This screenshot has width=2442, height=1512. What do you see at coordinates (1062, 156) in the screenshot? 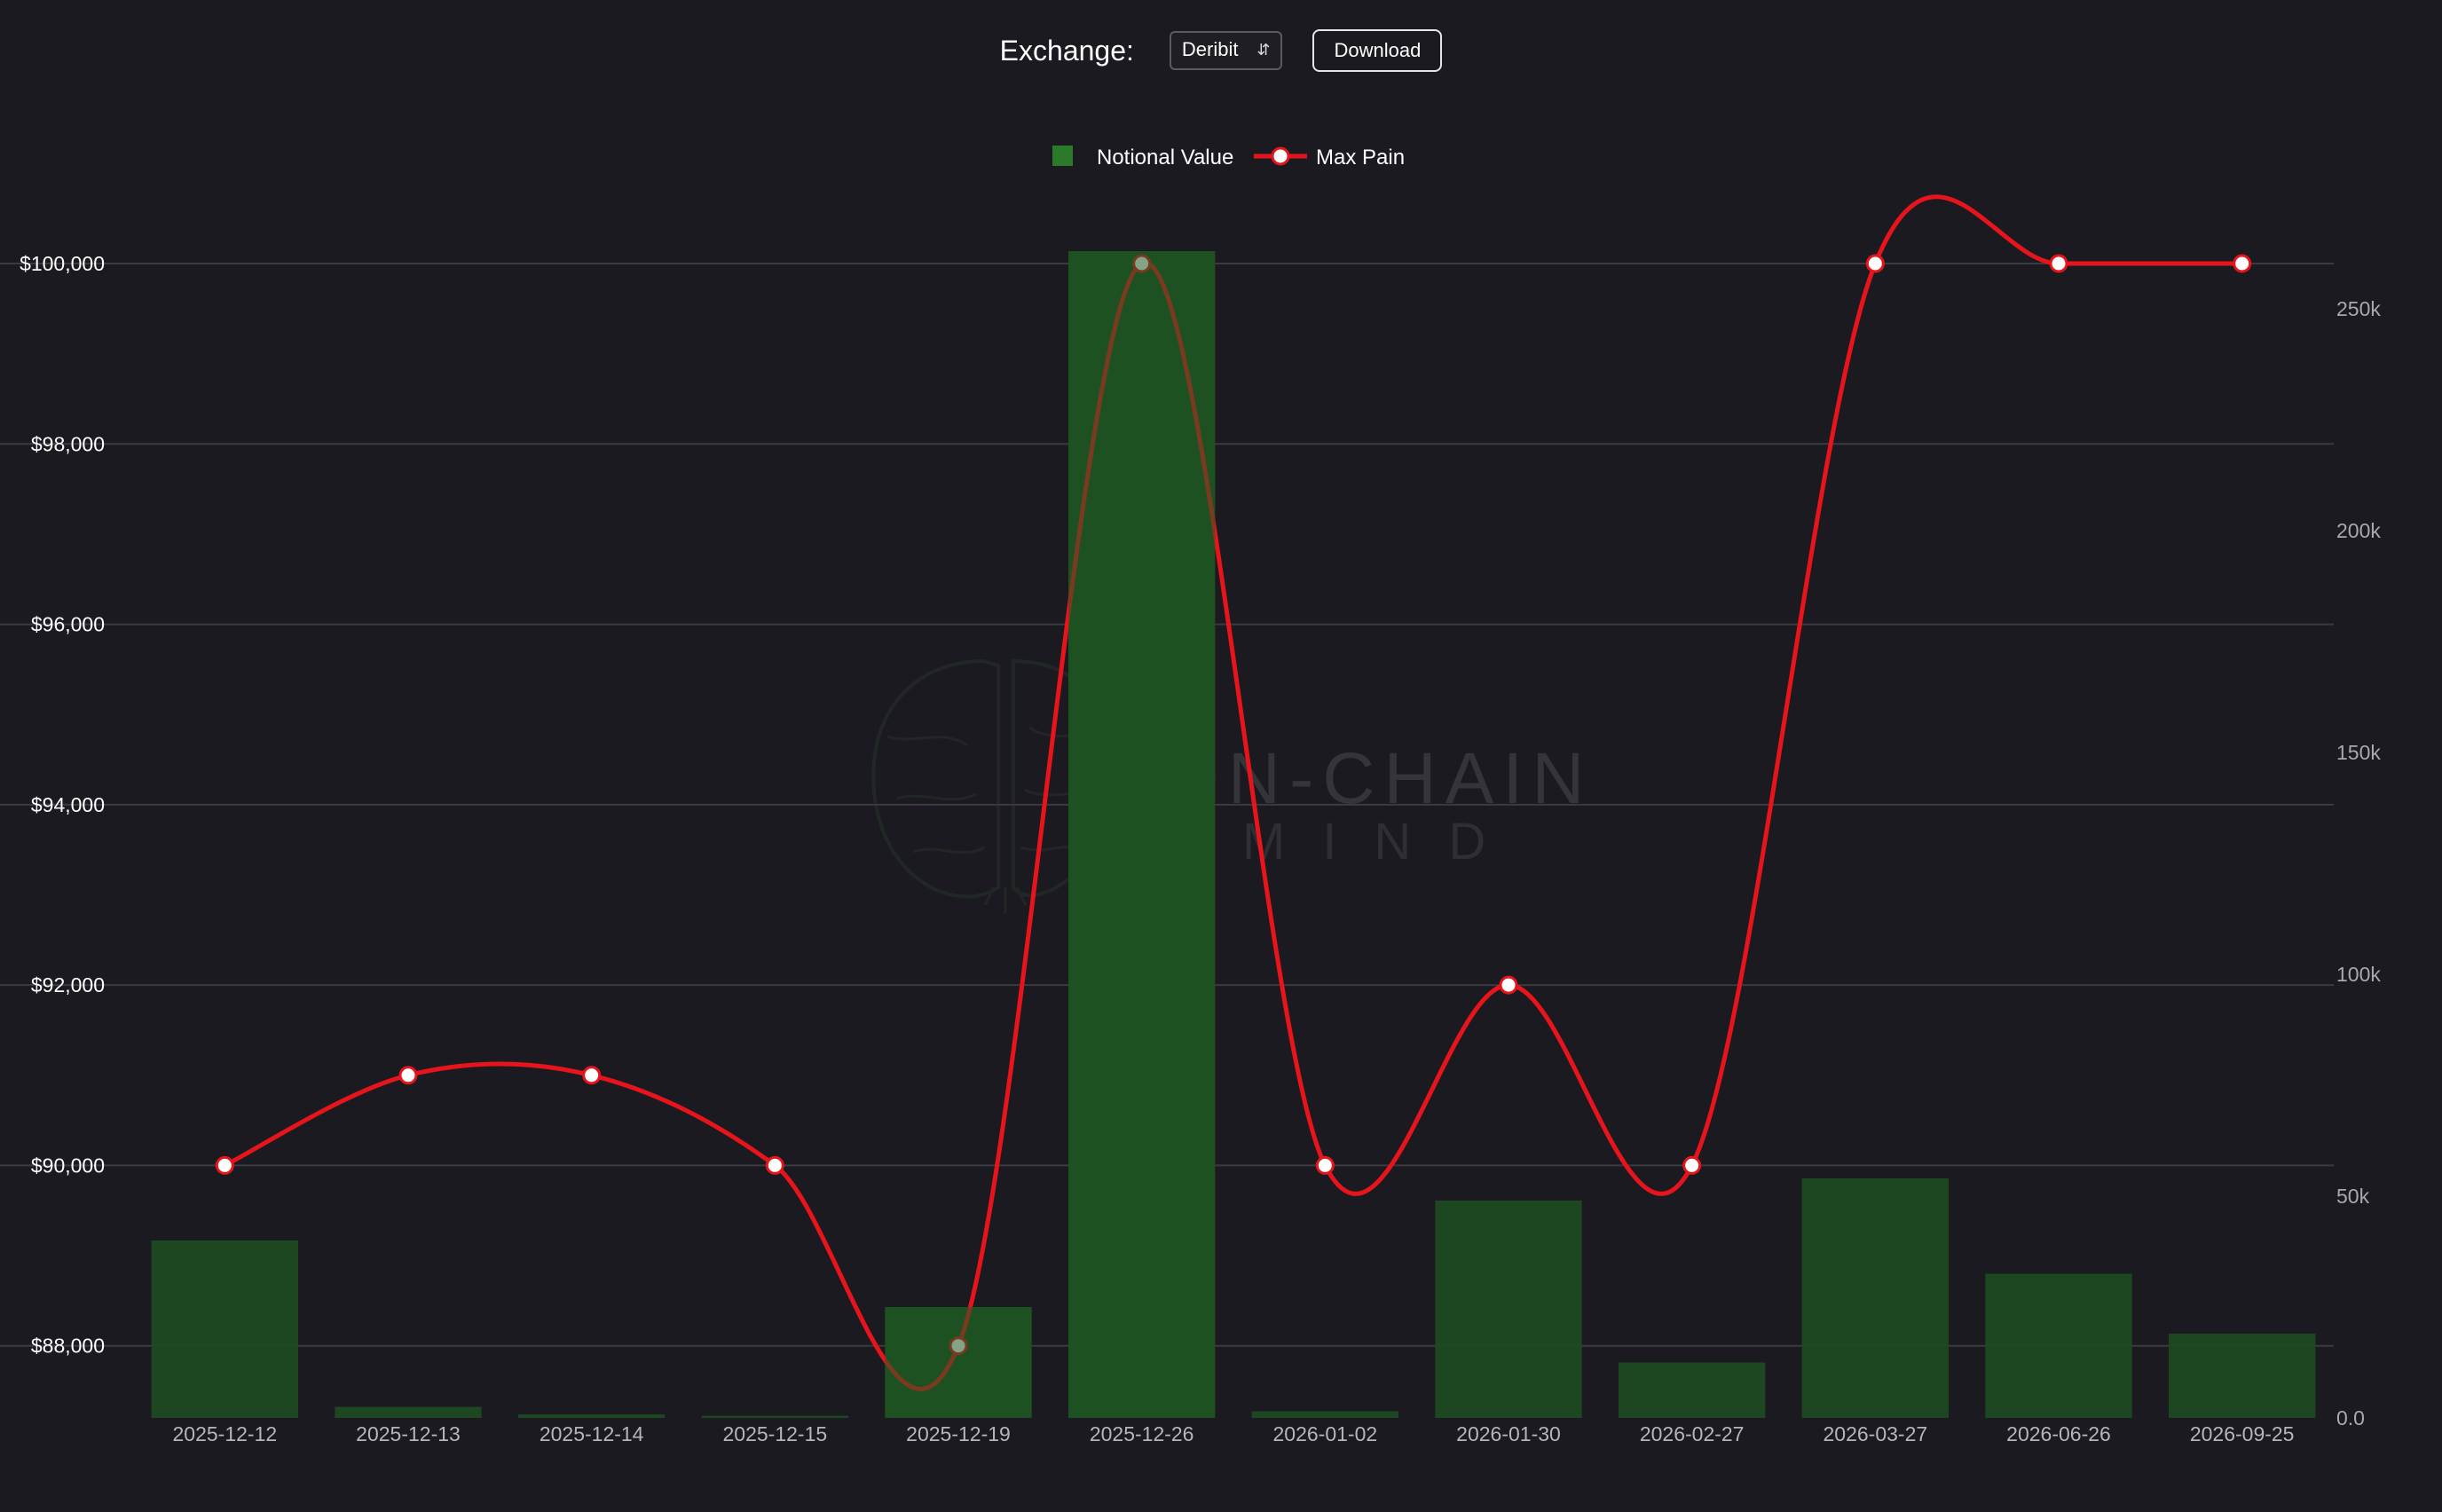
I see `legend-notional-swatch` at bounding box center [1062, 156].